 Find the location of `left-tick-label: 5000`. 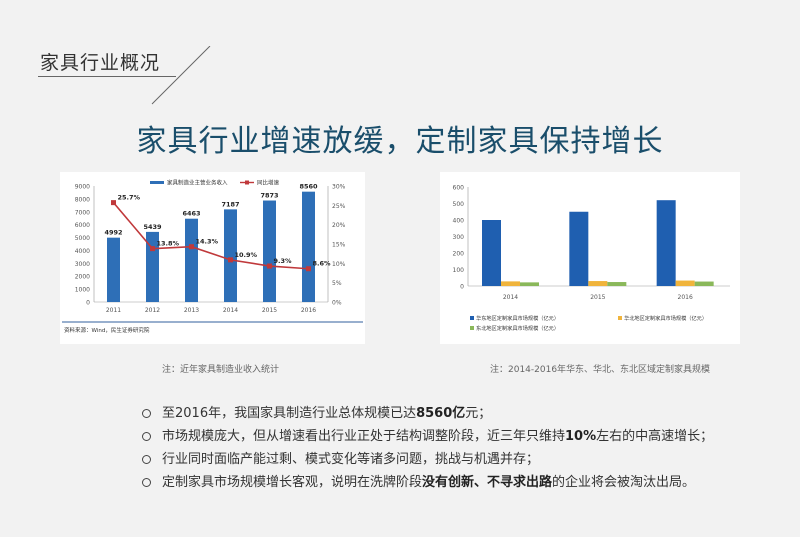

left-tick-label: 5000 is located at coordinates (82, 238).